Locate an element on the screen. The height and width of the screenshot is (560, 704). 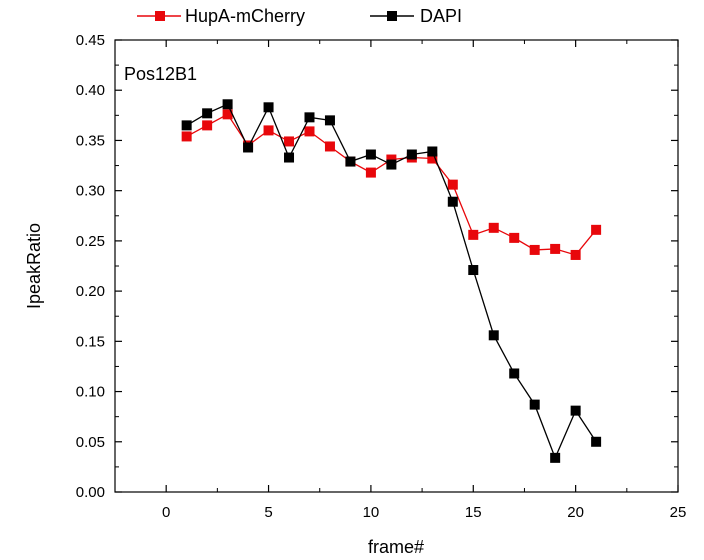
x-tick-label: 20 is located at coordinates (575, 512).